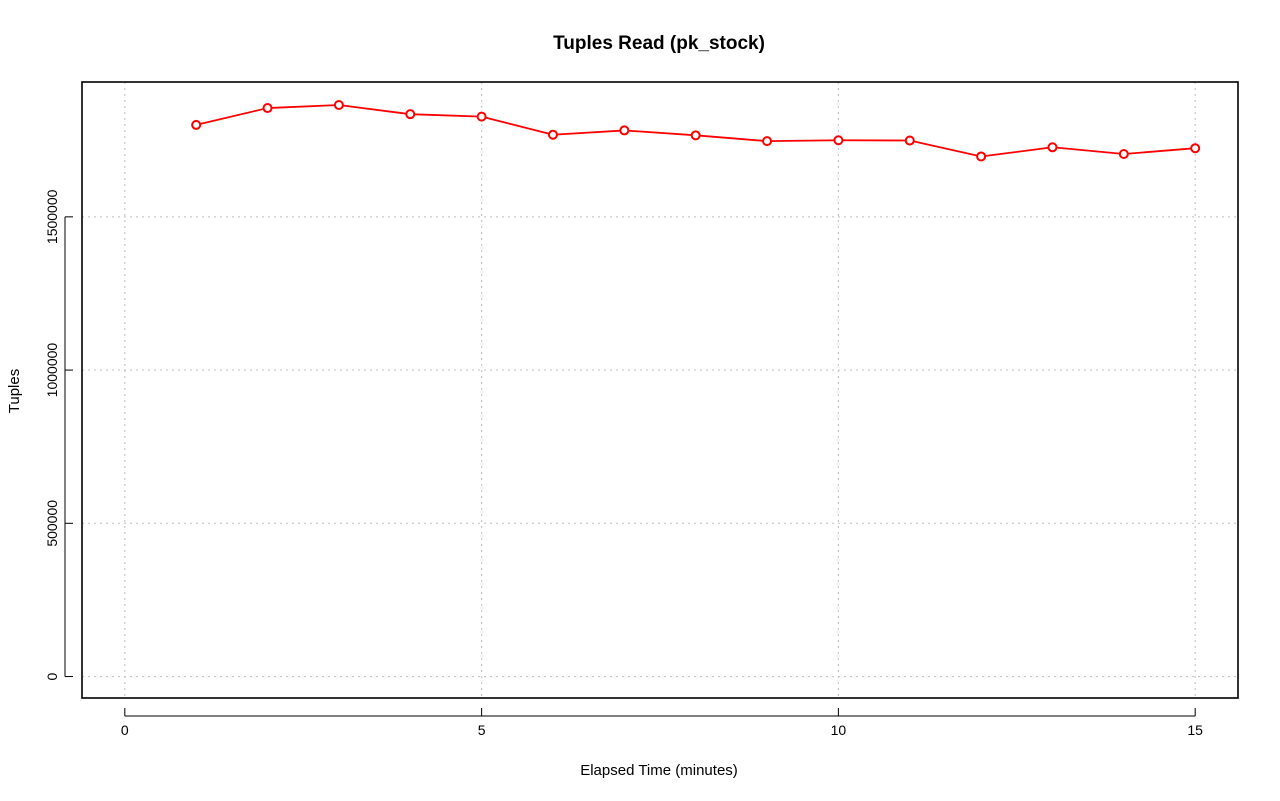  I want to click on x-tick-label-1: 5, so click(482, 730).